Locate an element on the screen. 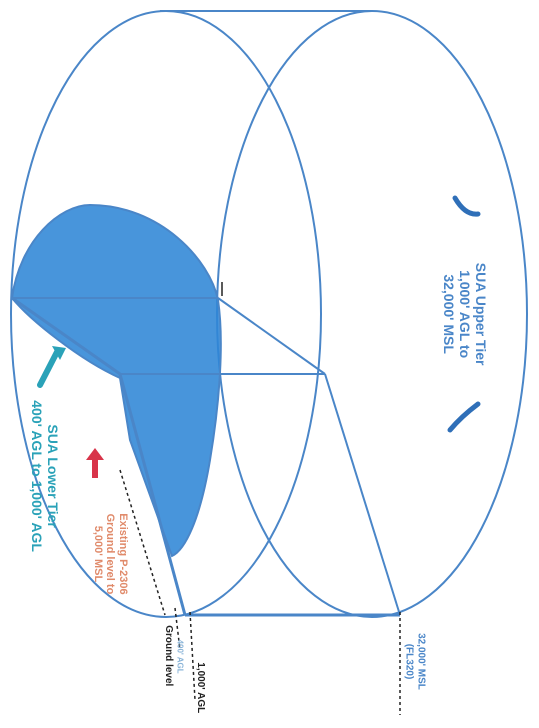  upper-tier-label: SUA Upper Tier 1,000' AGL to 32,000' MSL is located at coordinates (465, 314).